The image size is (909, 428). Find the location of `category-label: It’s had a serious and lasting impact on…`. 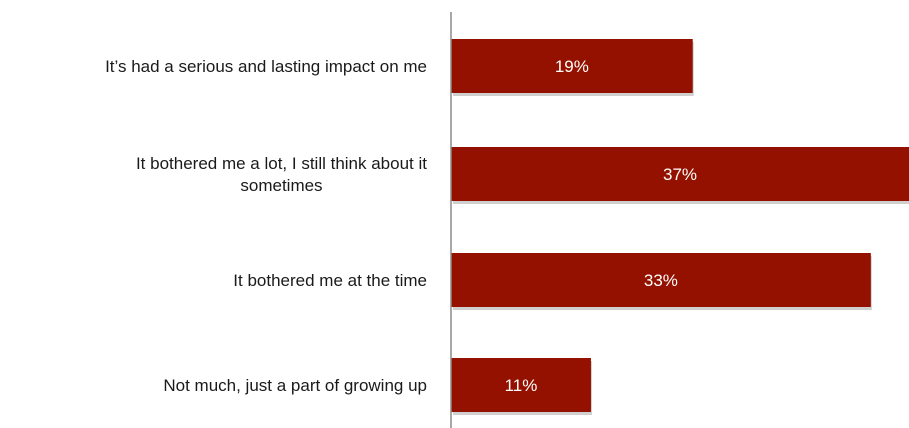

category-label: It’s had a serious and lasting impact on… is located at coordinates (266, 66).